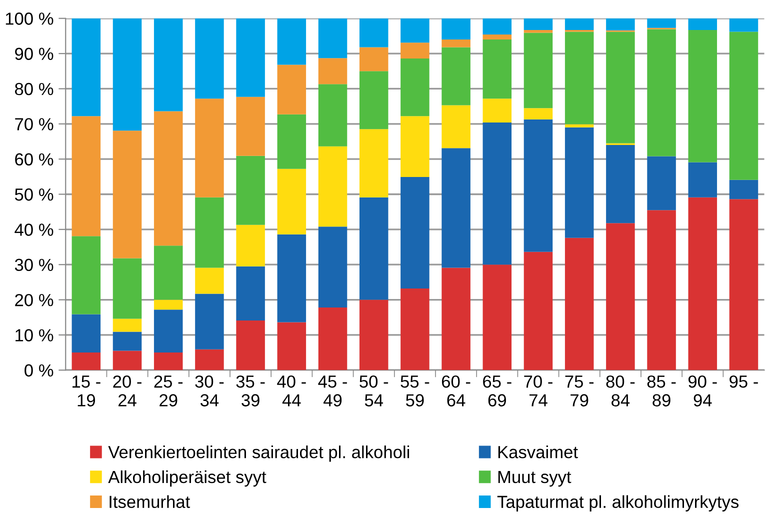 The image size is (772, 525). What do you see at coordinates (661, 390) in the screenshot?
I see `x-tick-label: 85 - 89` at bounding box center [661, 390].